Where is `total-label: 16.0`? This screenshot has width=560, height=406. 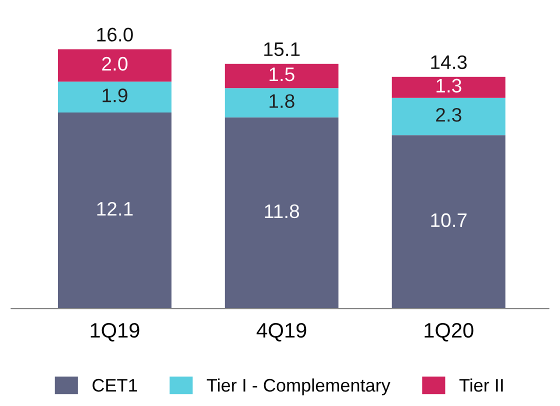
total-label: 16.0 is located at coordinates (115, 35).